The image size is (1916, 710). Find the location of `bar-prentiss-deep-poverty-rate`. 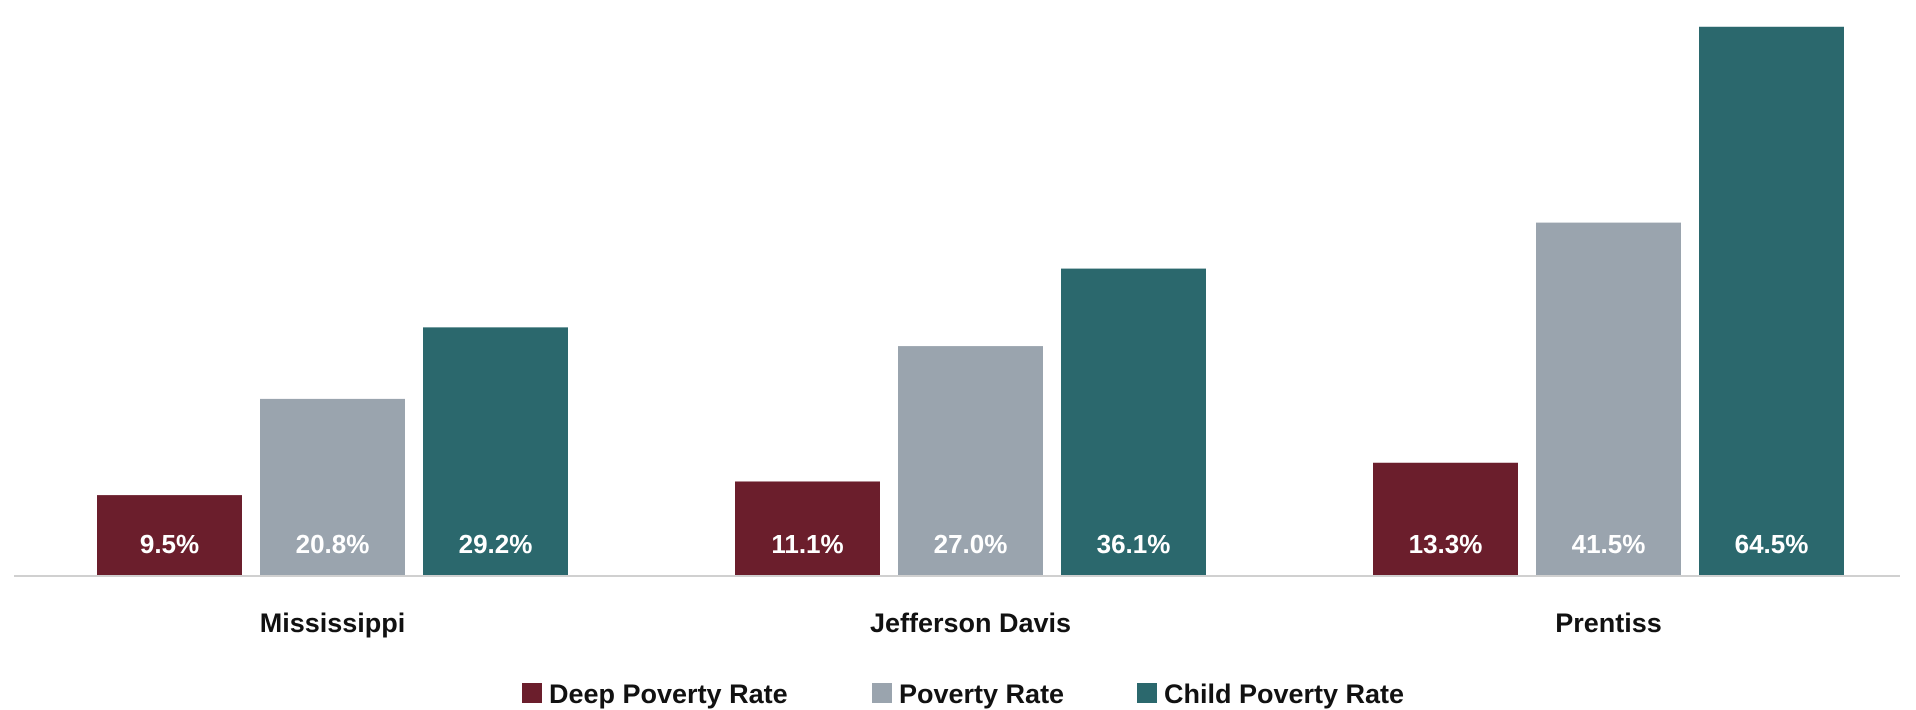

bar-prentiss-deep-poverty-rate is located at coordinates (1445, 519).